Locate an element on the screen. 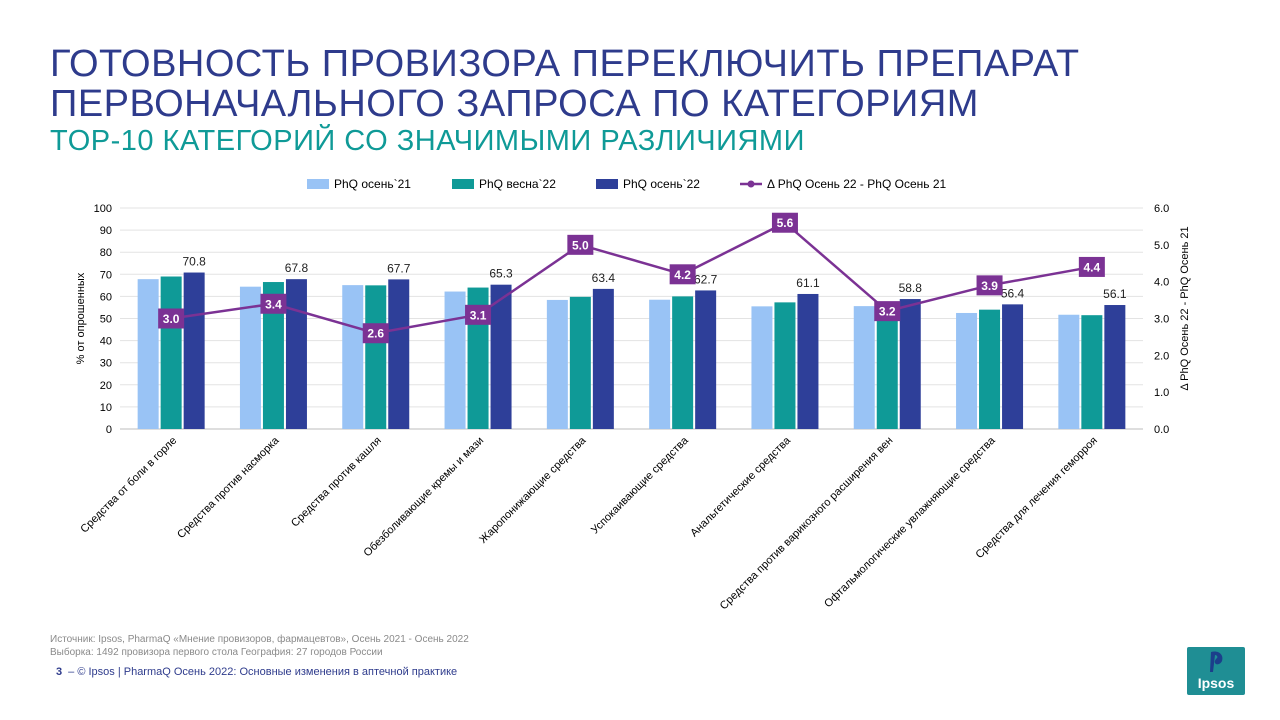 This screenshot has height=720, width=1280. bar-value-label: 63.4 is located at coordinates (604, 278).